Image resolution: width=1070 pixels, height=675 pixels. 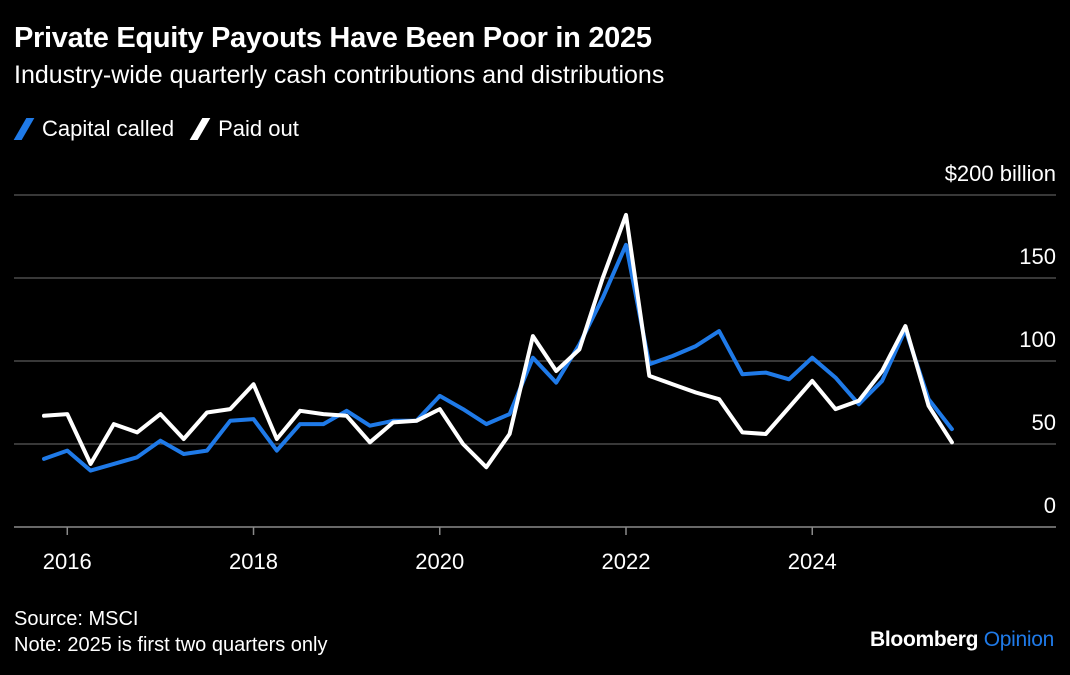 I want to click on legend-swatch-capital-called, so click(x=24, y=129).